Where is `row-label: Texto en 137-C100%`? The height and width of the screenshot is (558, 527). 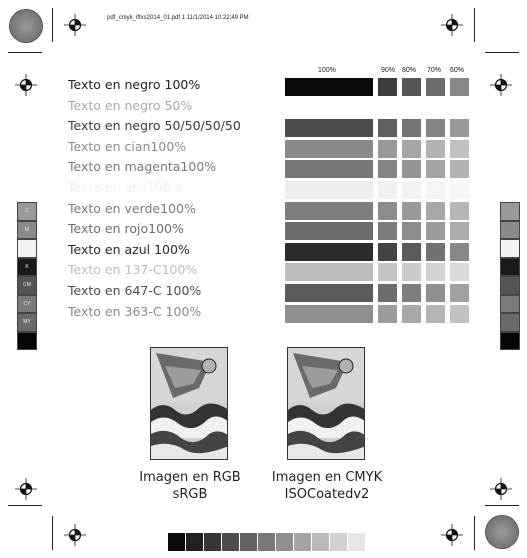
row-label: Texto en 137-C100% is located at coordinates (133, 269).